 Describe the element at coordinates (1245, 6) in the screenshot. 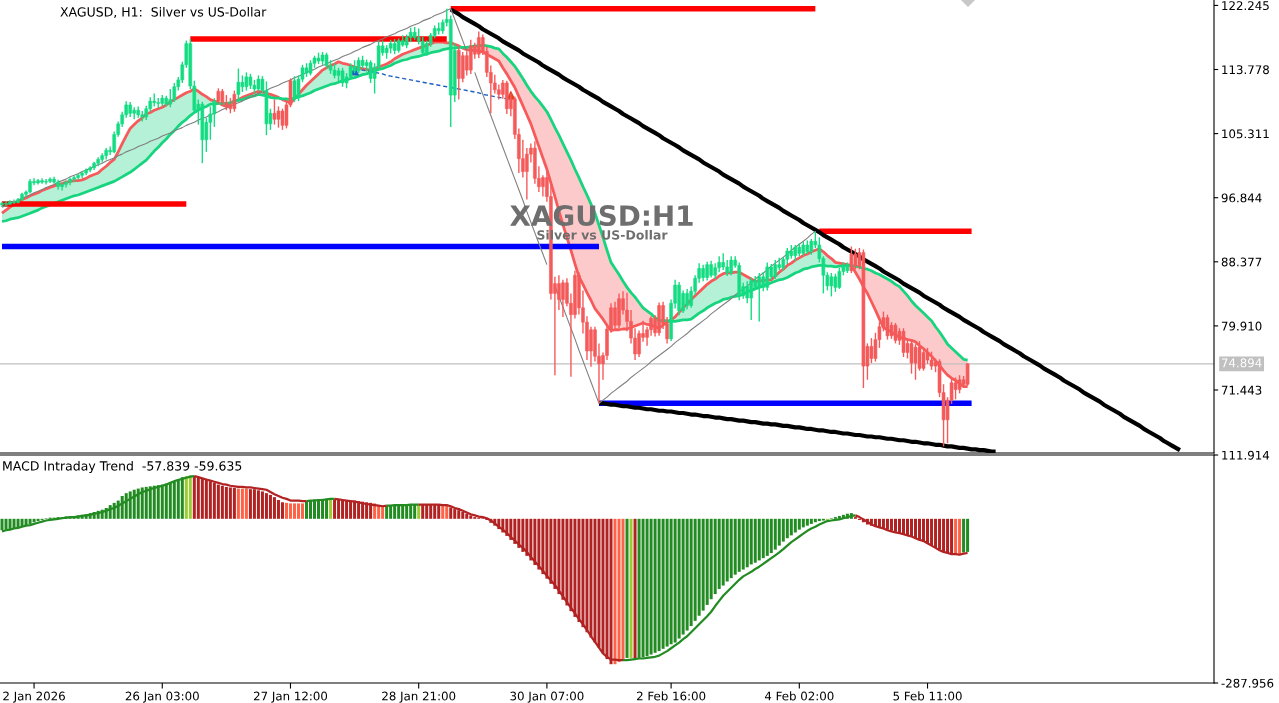

I see `y-tick-label: 122.245` at that location.